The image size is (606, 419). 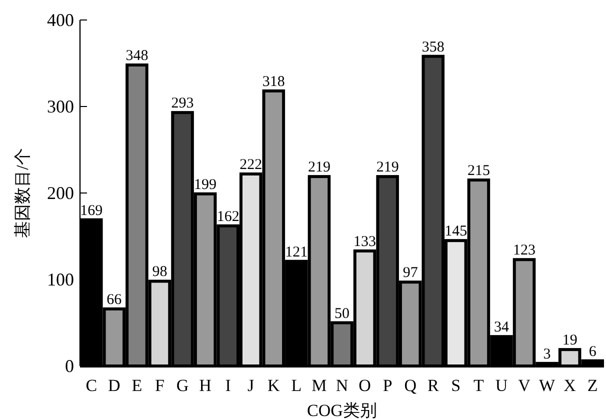 What do you see at coordinates (159, 385) in the screenshot?
I see `x-tick-label: F` at bounding box center [159, 385].